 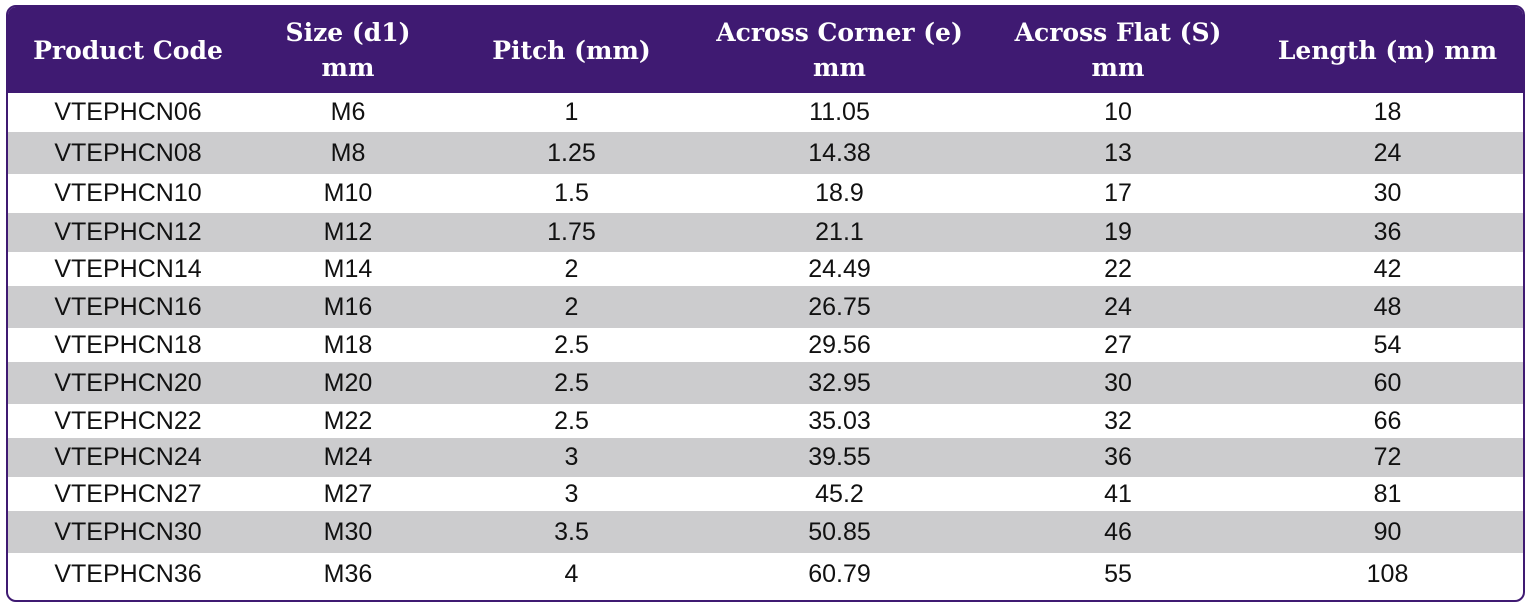 What do you see at coordinates (839, 493) in the screenshot?
I see `cell-across-corner: 45.2` at bounding box center [839, 493].